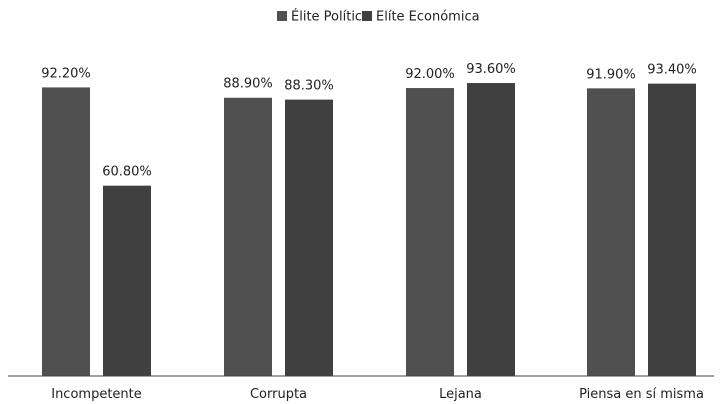  Describe the element at coordinates (96, 394) in the screenshot. I see `x-tick-label-incompetente: Incompetente` at that location.